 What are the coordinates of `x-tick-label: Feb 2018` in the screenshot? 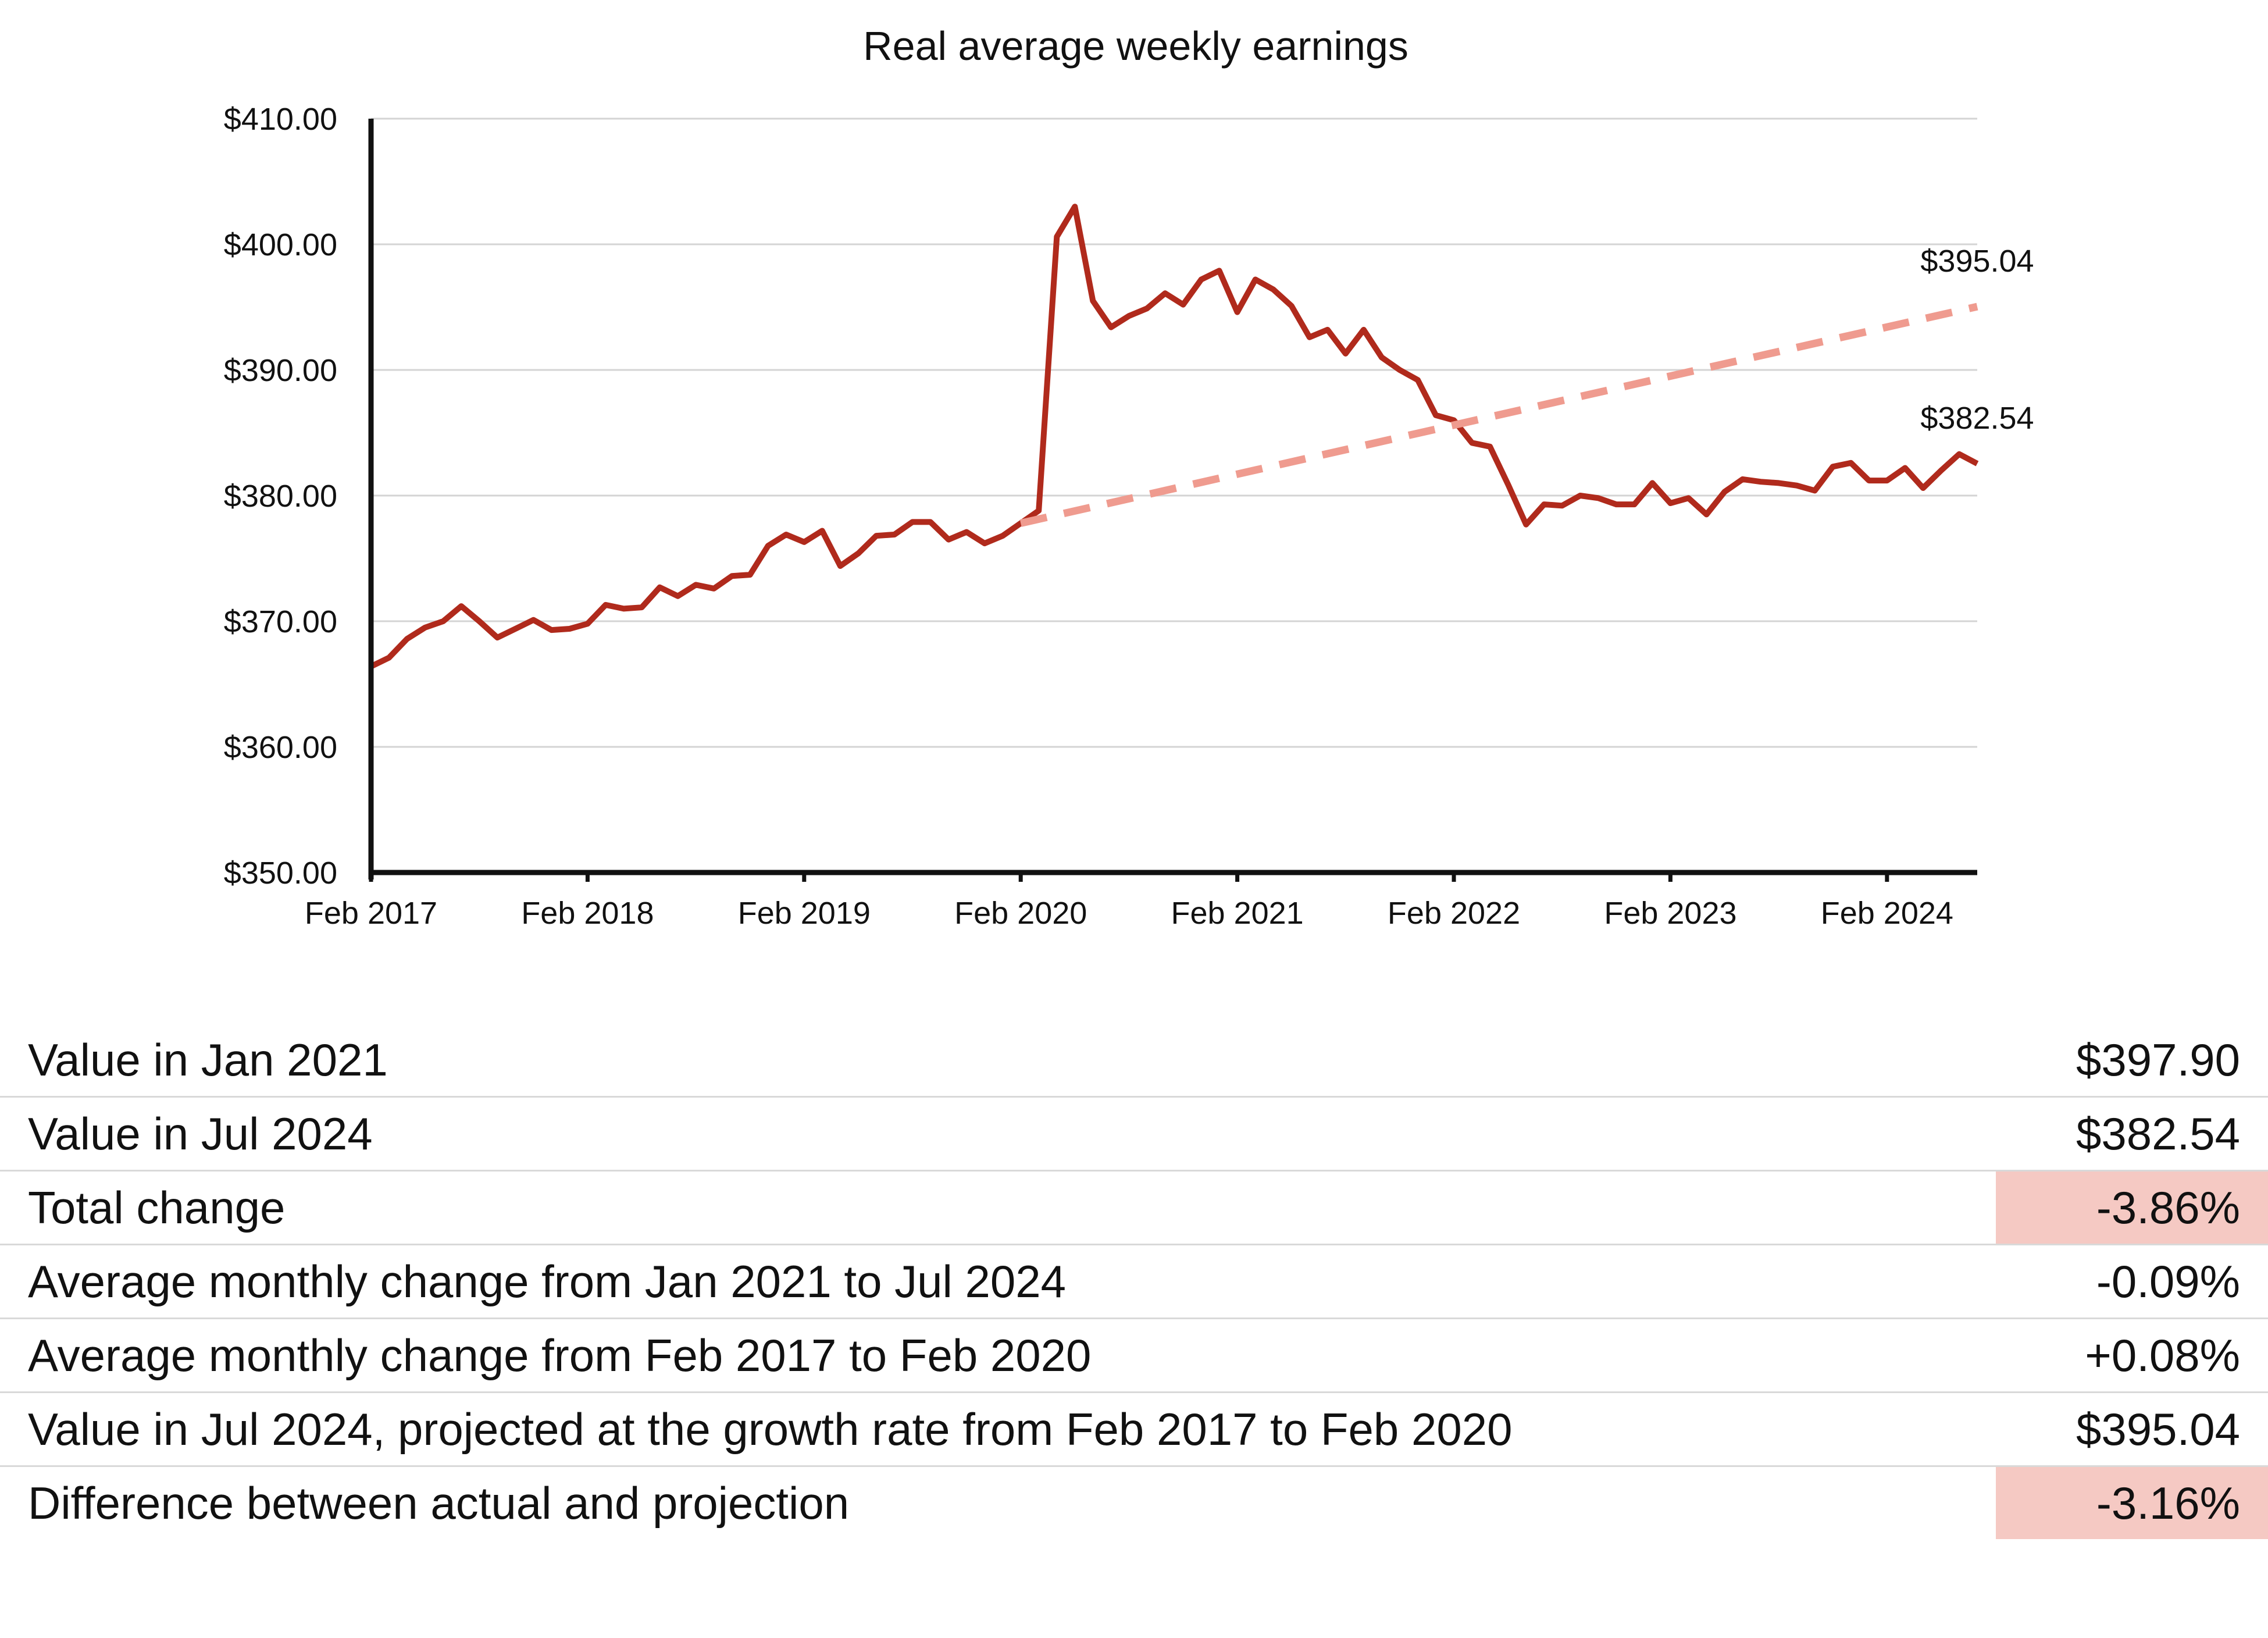 It's located at (587, 913).